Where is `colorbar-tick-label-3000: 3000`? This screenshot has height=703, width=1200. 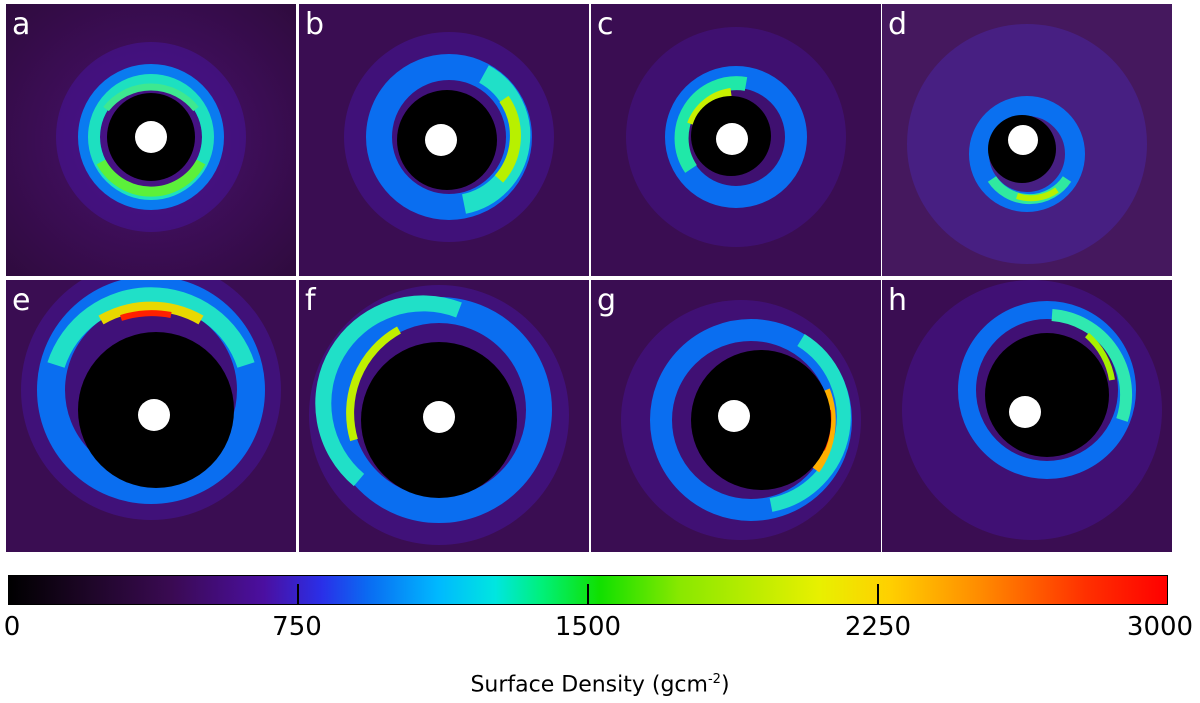
colorbar-tick-label-3000: 3000 is located at coordinates (1160, 627).